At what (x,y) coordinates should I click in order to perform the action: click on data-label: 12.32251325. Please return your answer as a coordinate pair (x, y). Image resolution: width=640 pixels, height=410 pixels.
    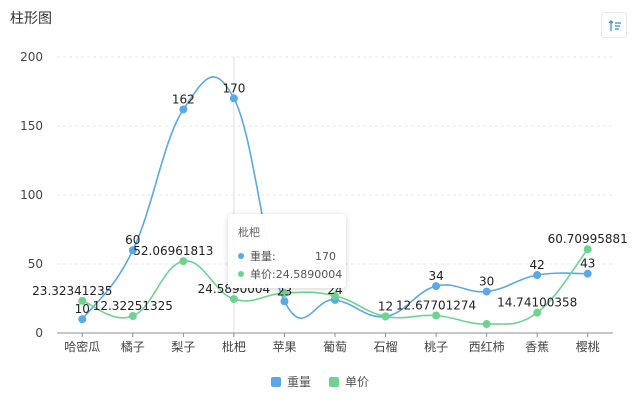
    Looking at the image, I should click on (133, 306).